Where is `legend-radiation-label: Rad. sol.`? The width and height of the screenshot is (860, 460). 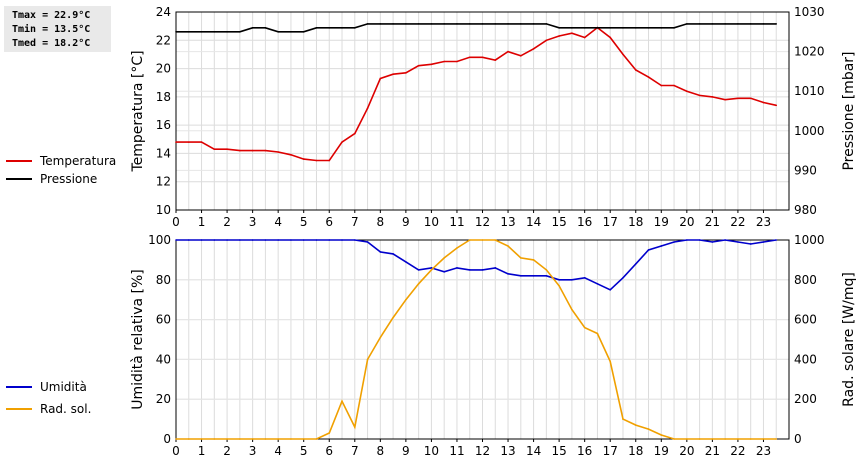 legend-radiation-label: Rad. sol. is located at coordinates (66, 409).